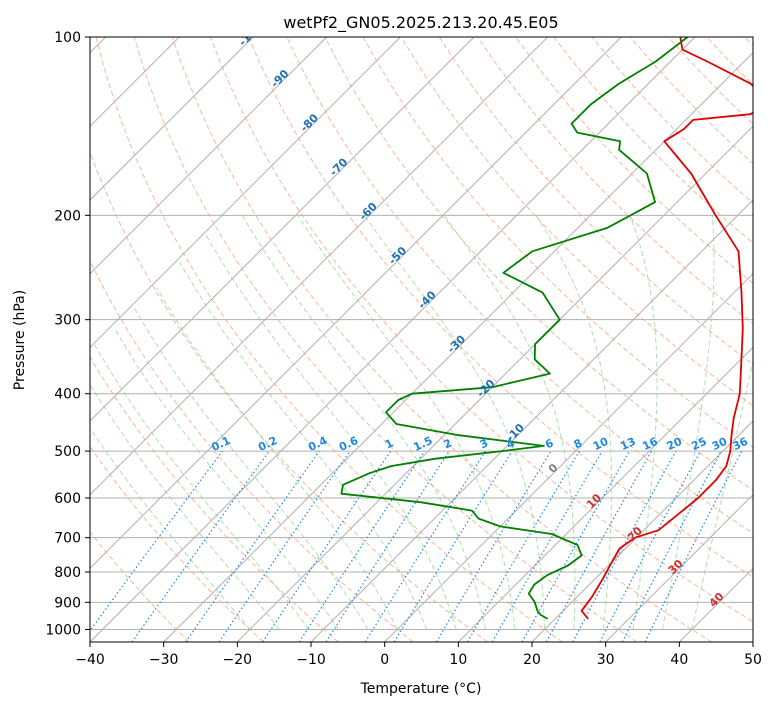 The width and height of the screenshot is (775, 708). What do you see at coordinates (67, 452) in the screenshot?
I see `y-tick-label: 500` at bounding box center [67, 452].